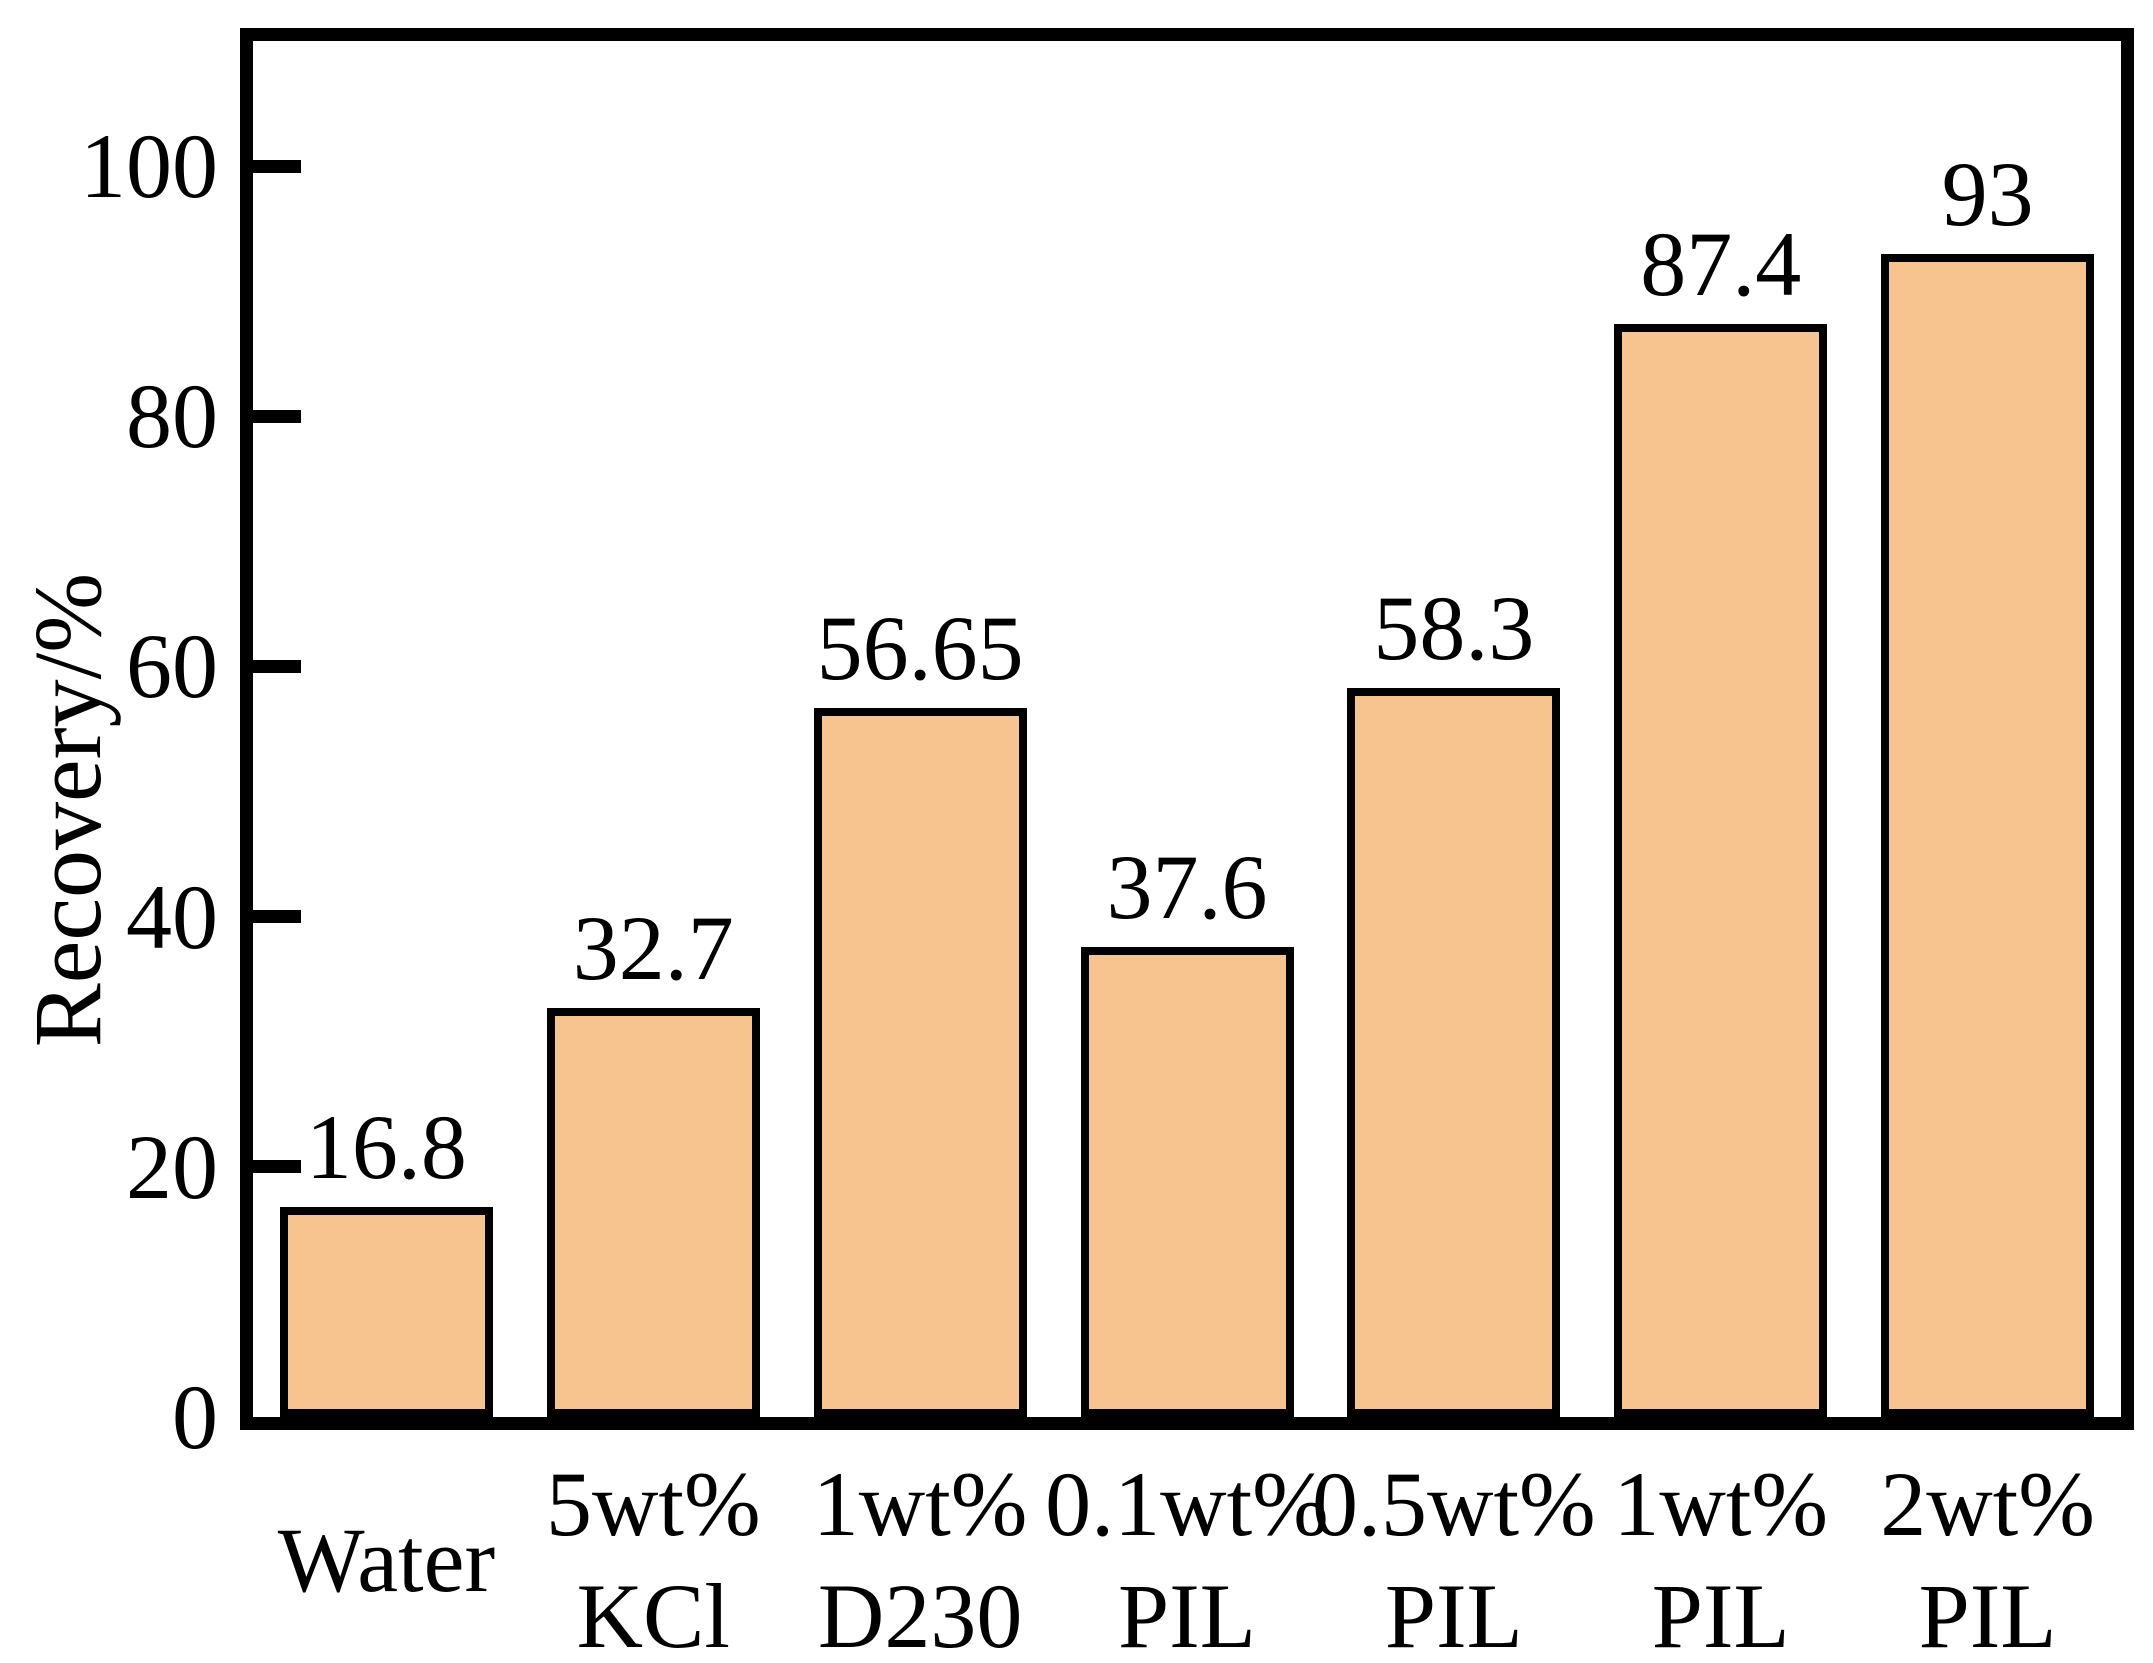 The image size is (2153, 1663). Describe the element at coordinates (920, 648) in the screenshot. I see `bar-value-label: 56.65` at that location.